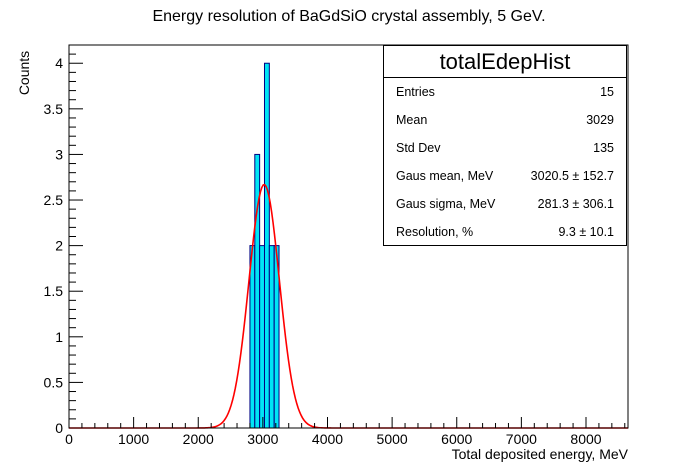 Image resolution: width=698 pixels, height=476 pixels. I want to click on stats-row-resolution: Resolution, % 9.3 ± 10.1, so click(505, 232).